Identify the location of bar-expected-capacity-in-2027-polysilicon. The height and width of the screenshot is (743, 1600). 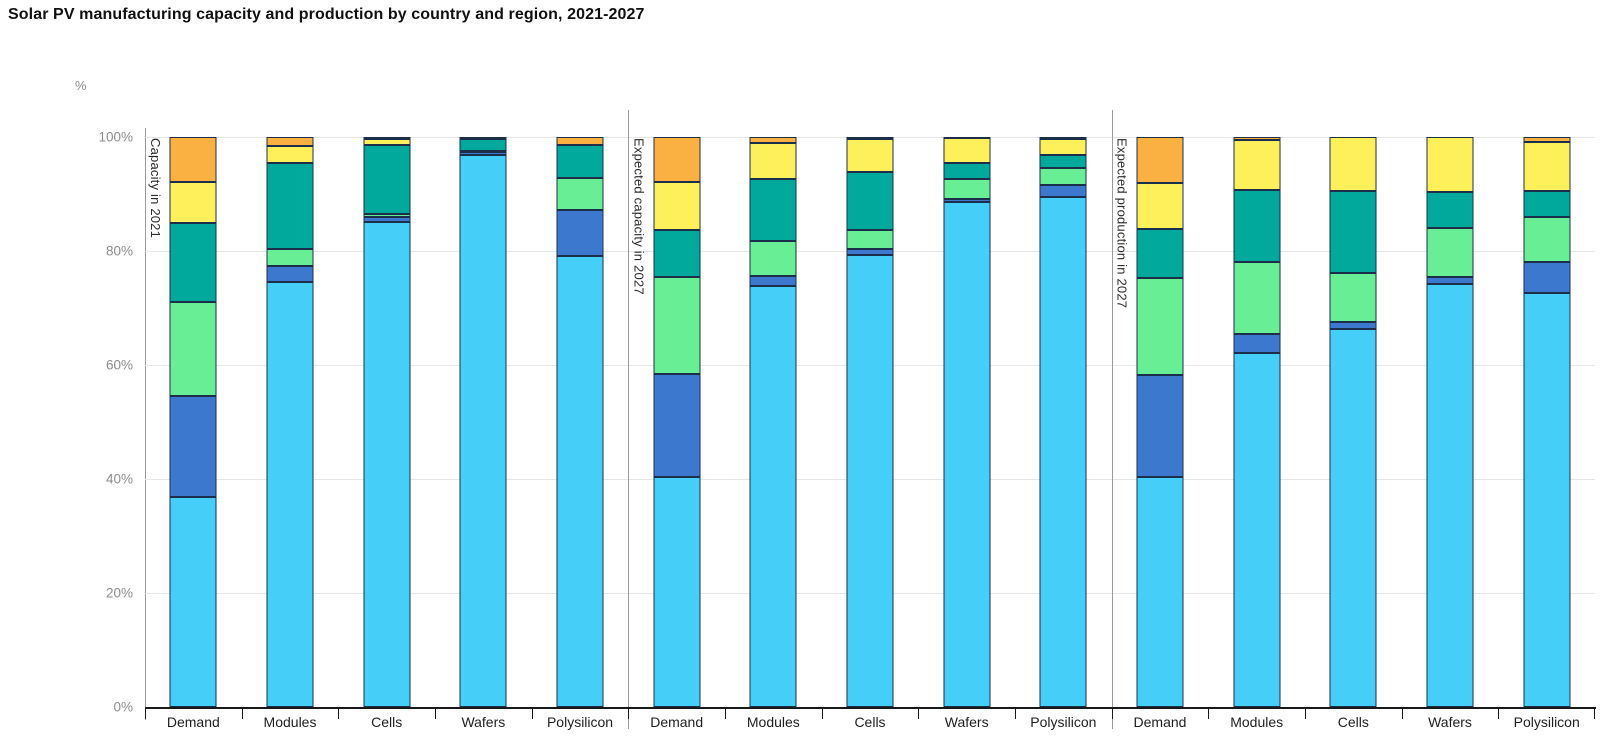
(1063, 422).